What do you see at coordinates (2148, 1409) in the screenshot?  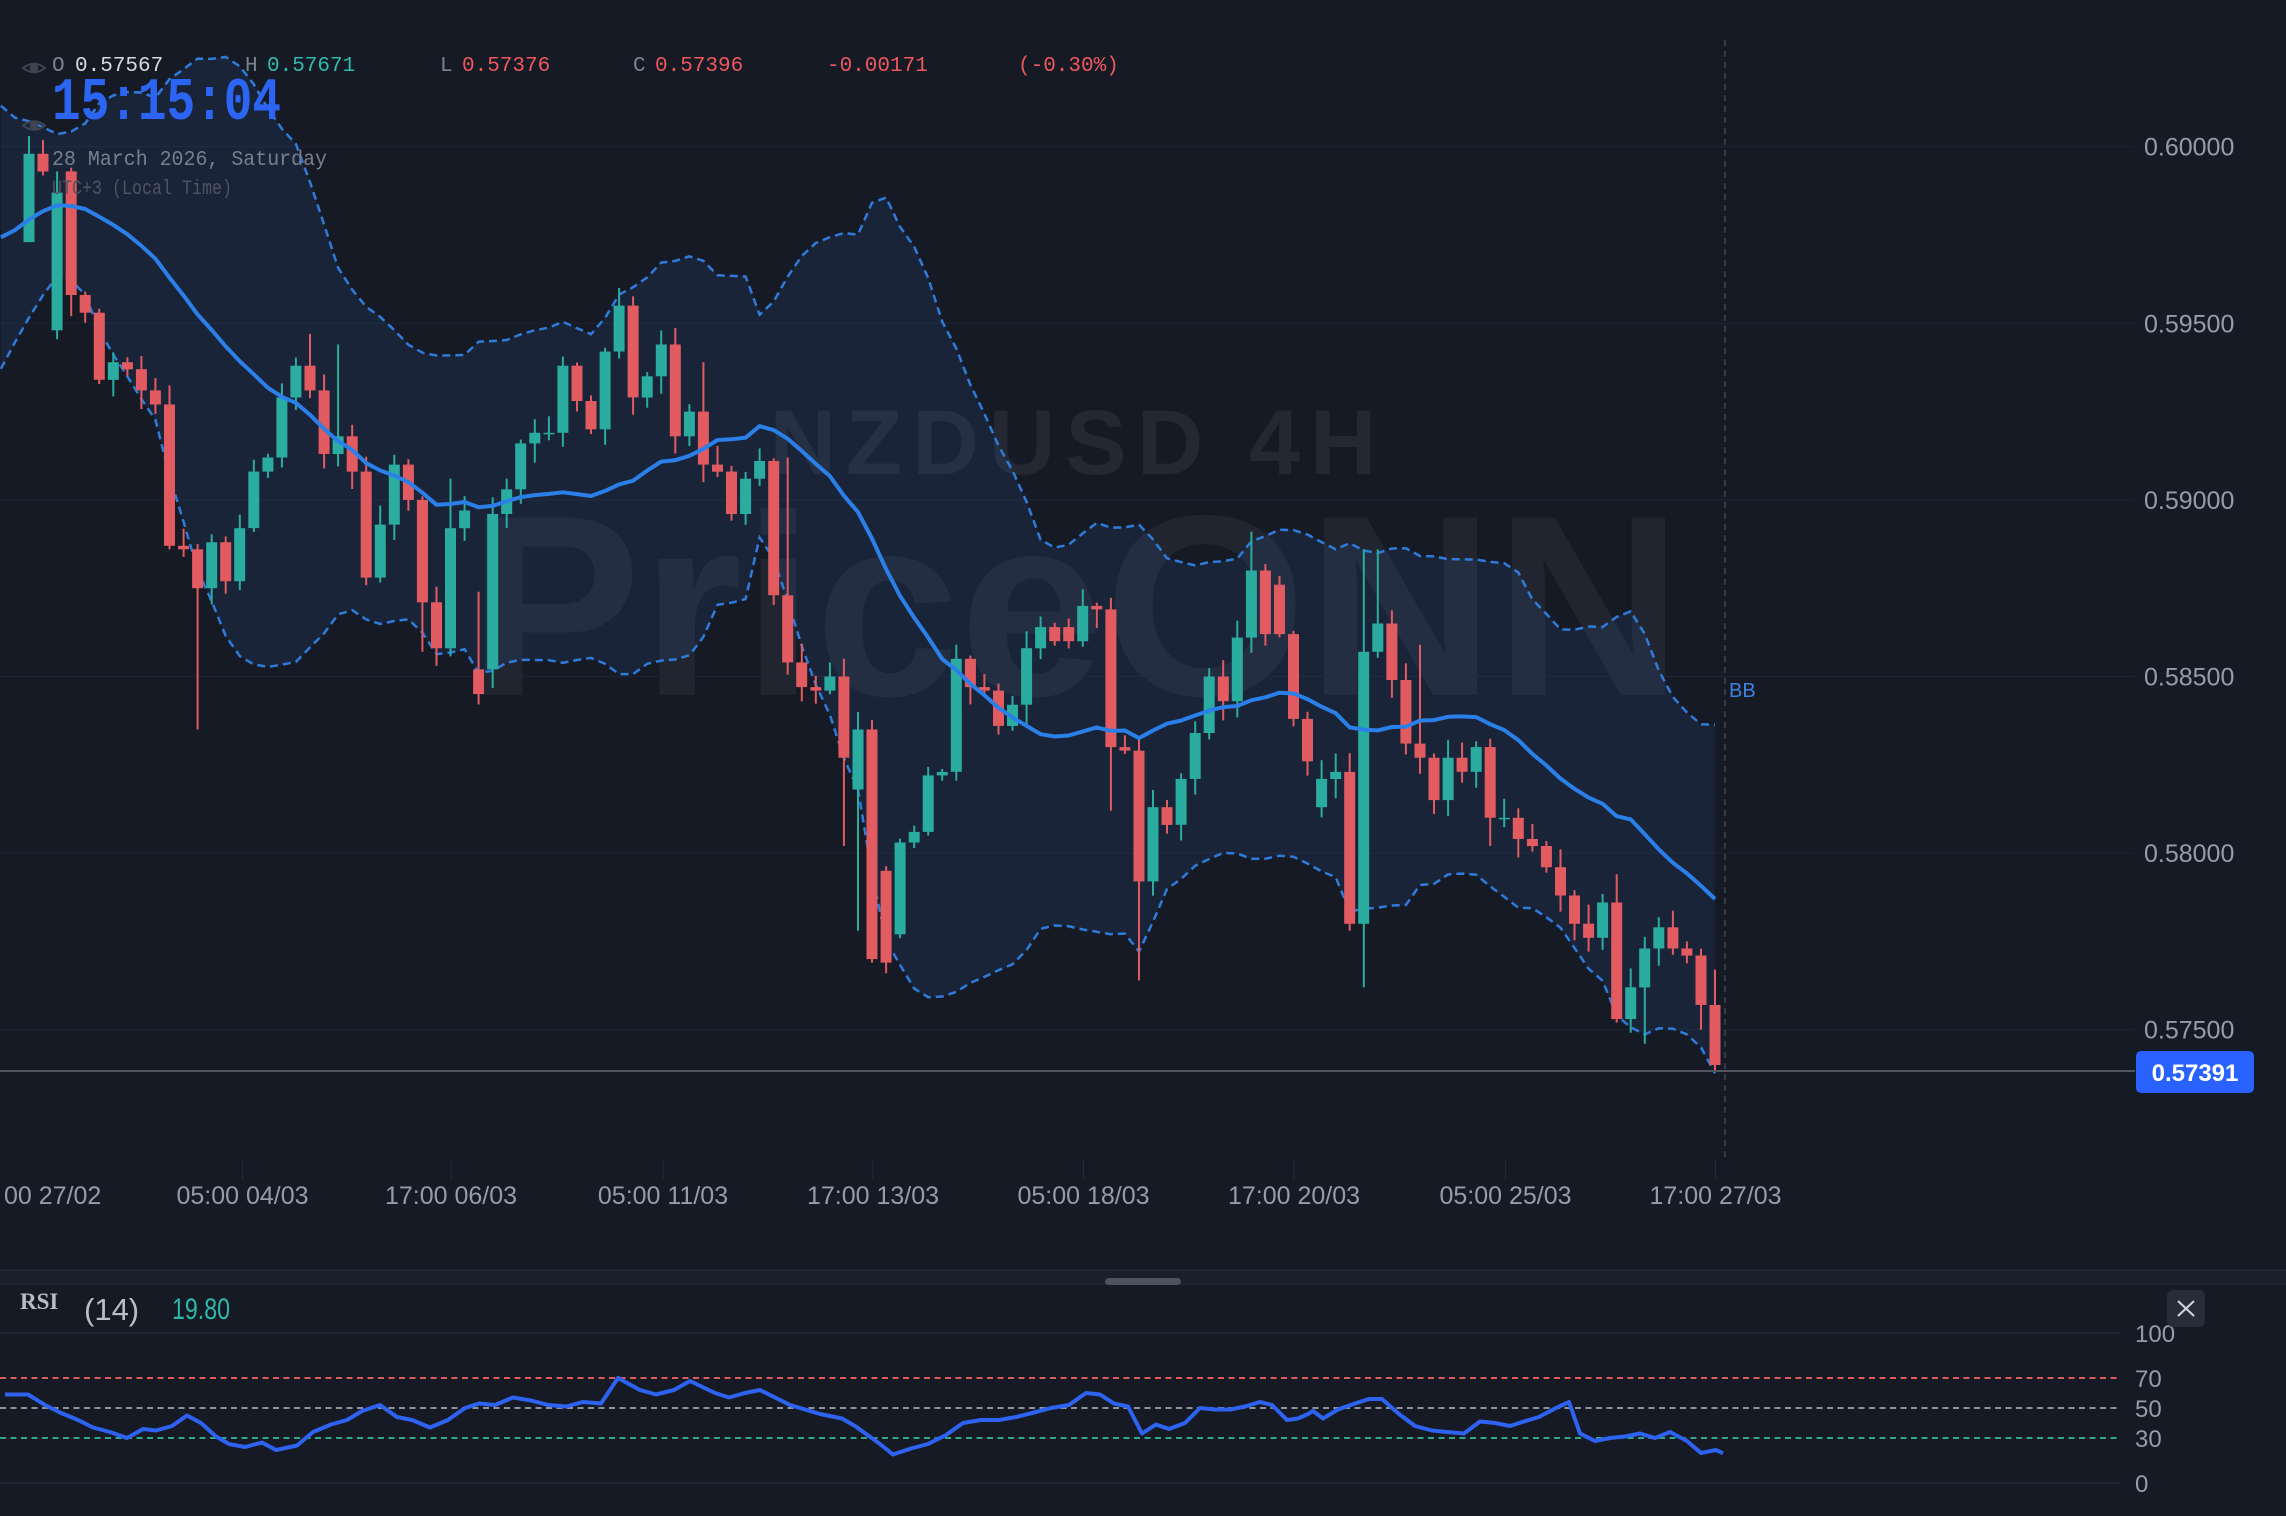 I see `svg-text: 50` at bounding box center [2148, 1409].